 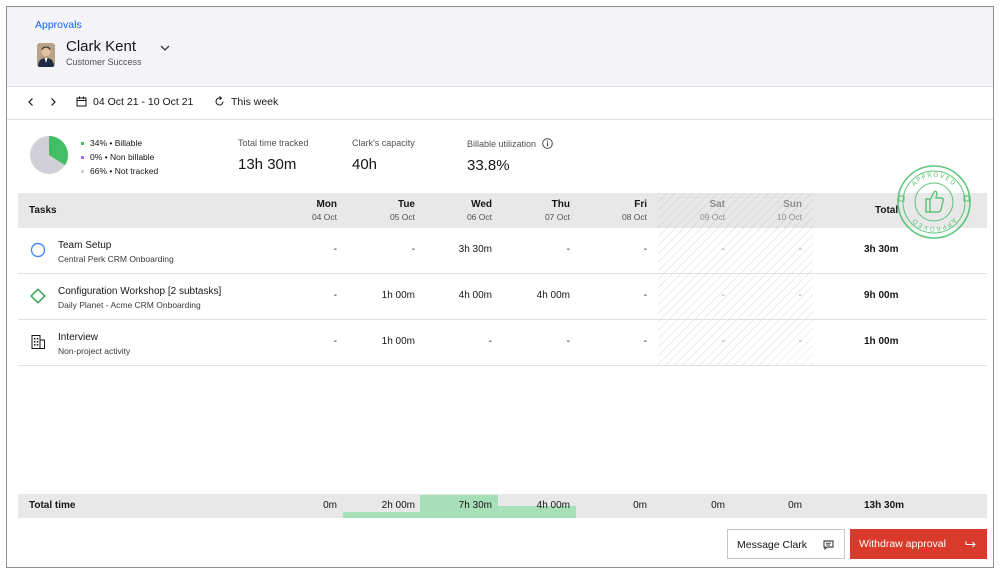 What do you see at coordinates (38, 296) in the screenshot?
I see `diamond-outline-icon` at bounding box center [38, 296].